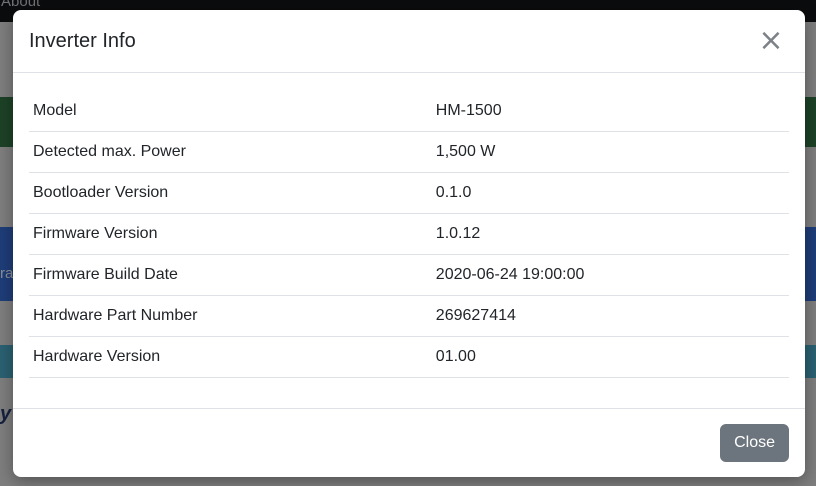  I want to click on table-row: Hardware Version 01.00, so click(409, 357).